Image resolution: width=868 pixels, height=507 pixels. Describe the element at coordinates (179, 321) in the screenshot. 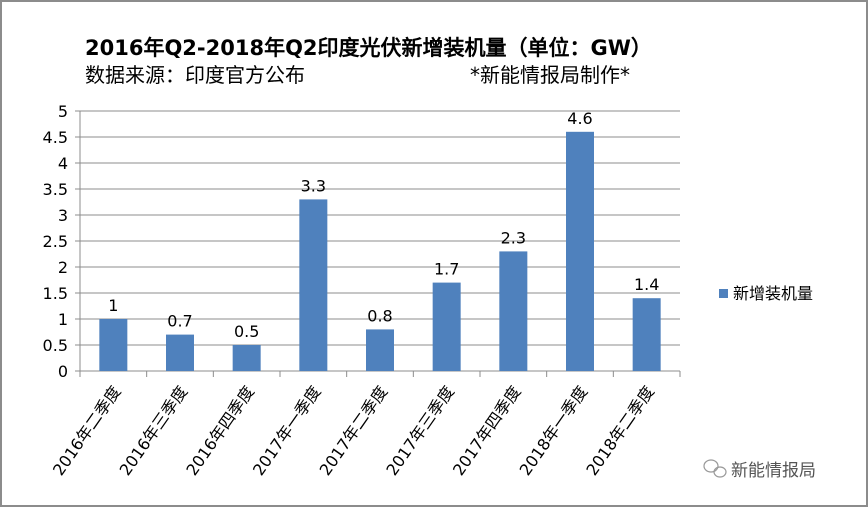

I see `data-label: 0.7` at that location.